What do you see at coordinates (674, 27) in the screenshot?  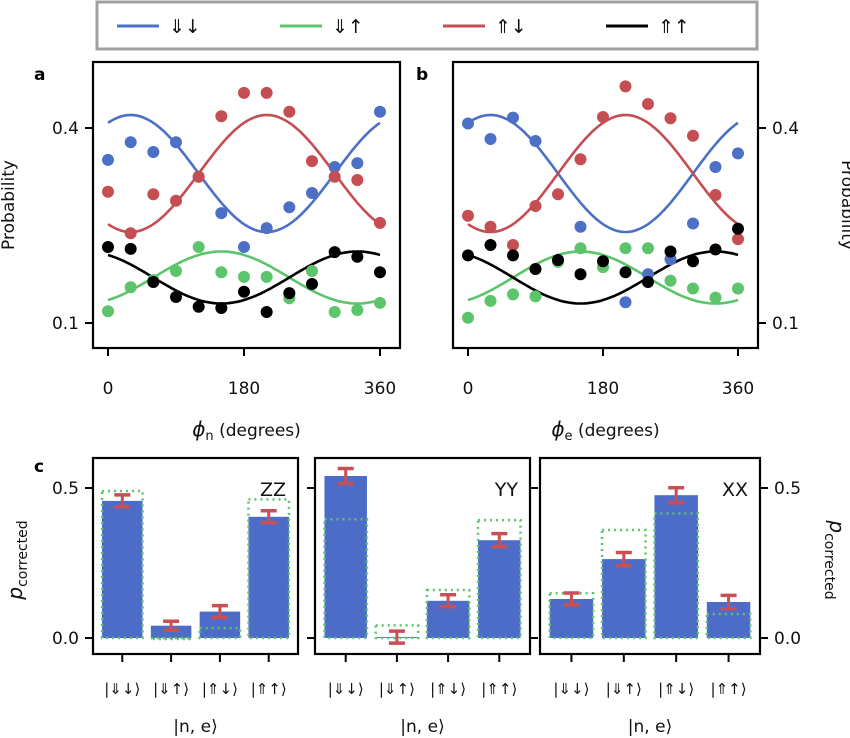 I see `legend-label: ⇑↑` at bounding box center [674, 27].